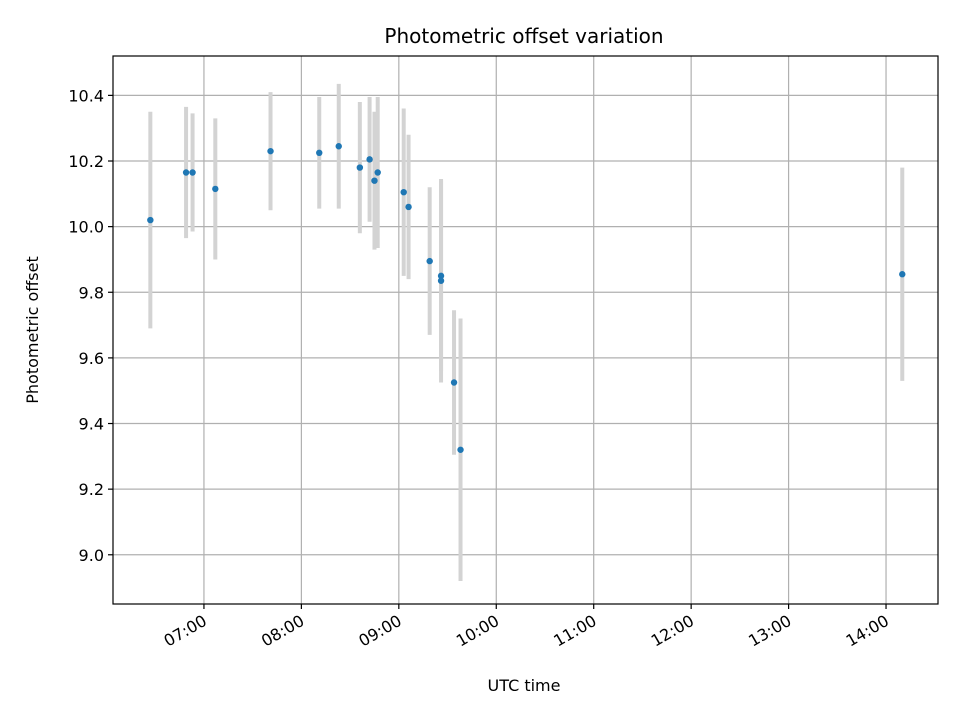 This screenshot has height=720, width=960. Describe the element at coordinates (91, 358) in the screenshot. I see `y-tick-label: 9.6` at that location.